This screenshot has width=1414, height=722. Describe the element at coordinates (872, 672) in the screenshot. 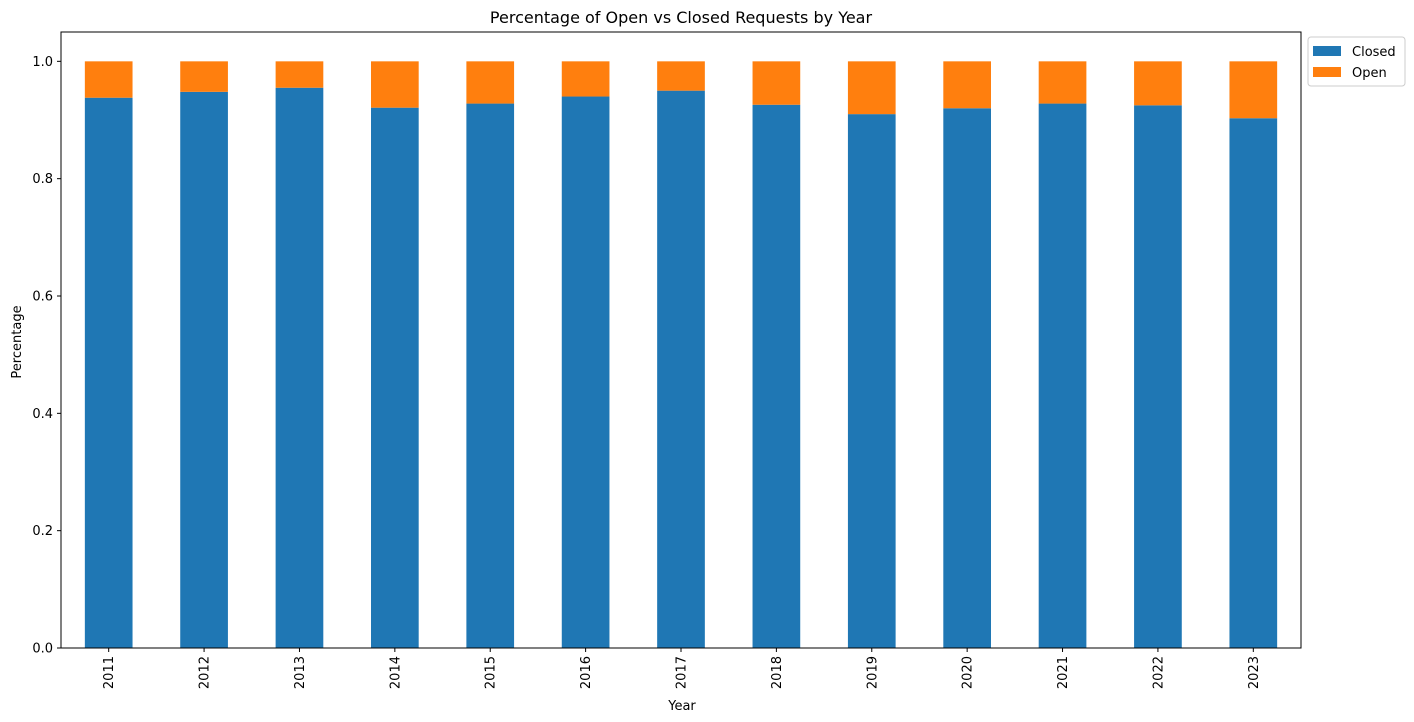

I see `x-tick-label: 2019` at that location.